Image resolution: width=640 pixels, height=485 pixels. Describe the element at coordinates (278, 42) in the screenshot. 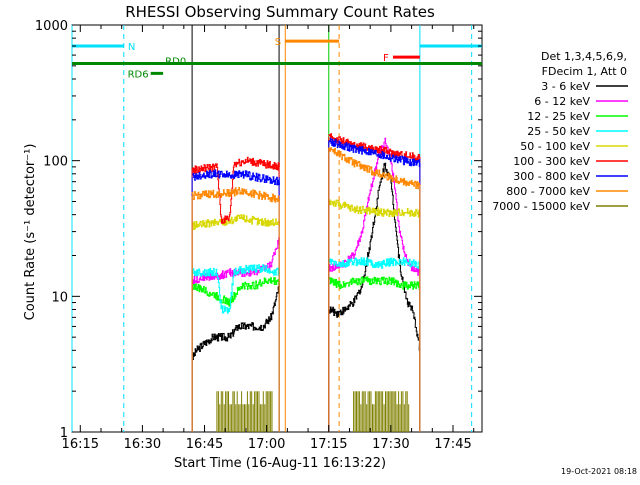

I see `flag-label-s: S` at that location.